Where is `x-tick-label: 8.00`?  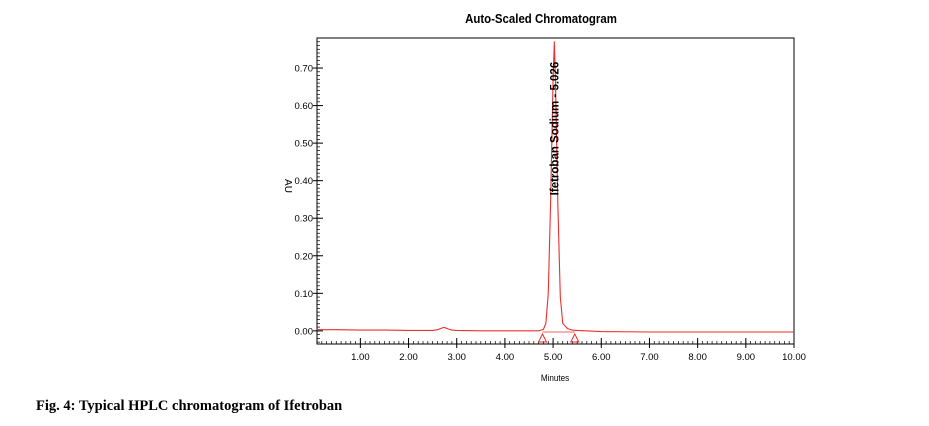 x-tick-label: 8.00 is located at coordinates (697, 357).